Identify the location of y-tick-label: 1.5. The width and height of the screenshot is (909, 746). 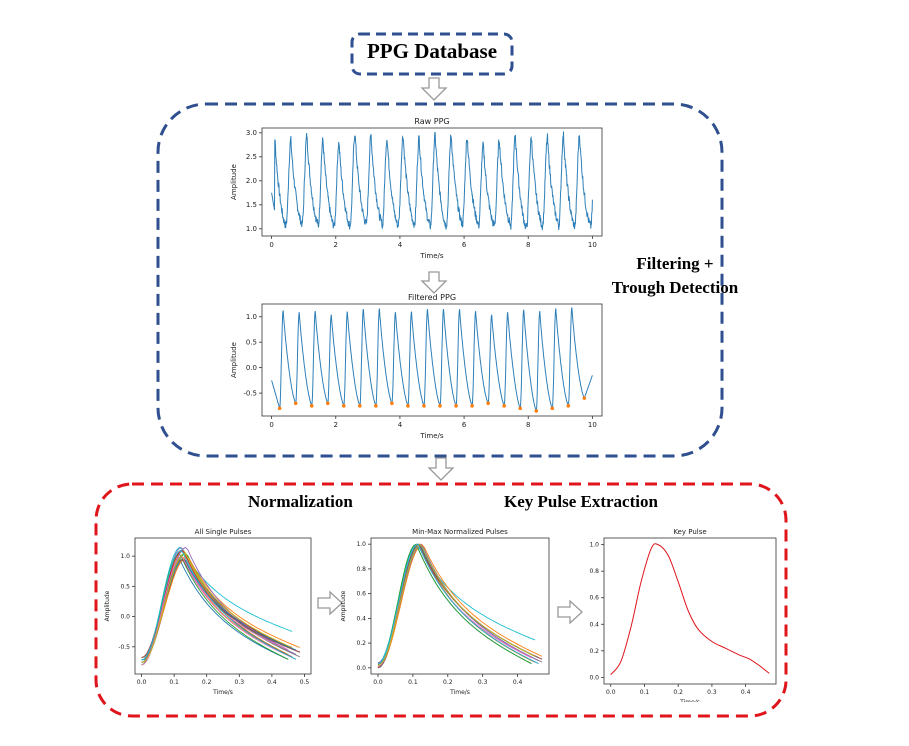
(251, 205).